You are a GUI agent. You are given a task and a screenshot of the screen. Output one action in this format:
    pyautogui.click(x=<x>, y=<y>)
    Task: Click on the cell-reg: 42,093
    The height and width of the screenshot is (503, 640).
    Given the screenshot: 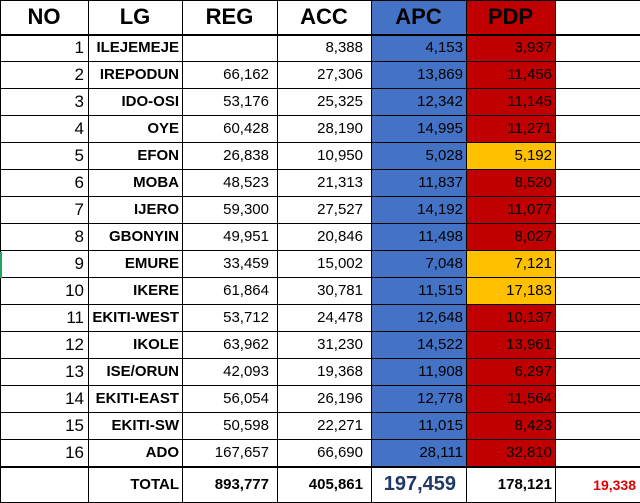 What is the action you would take?
    pyautogui.click(x=246, y=371)
    